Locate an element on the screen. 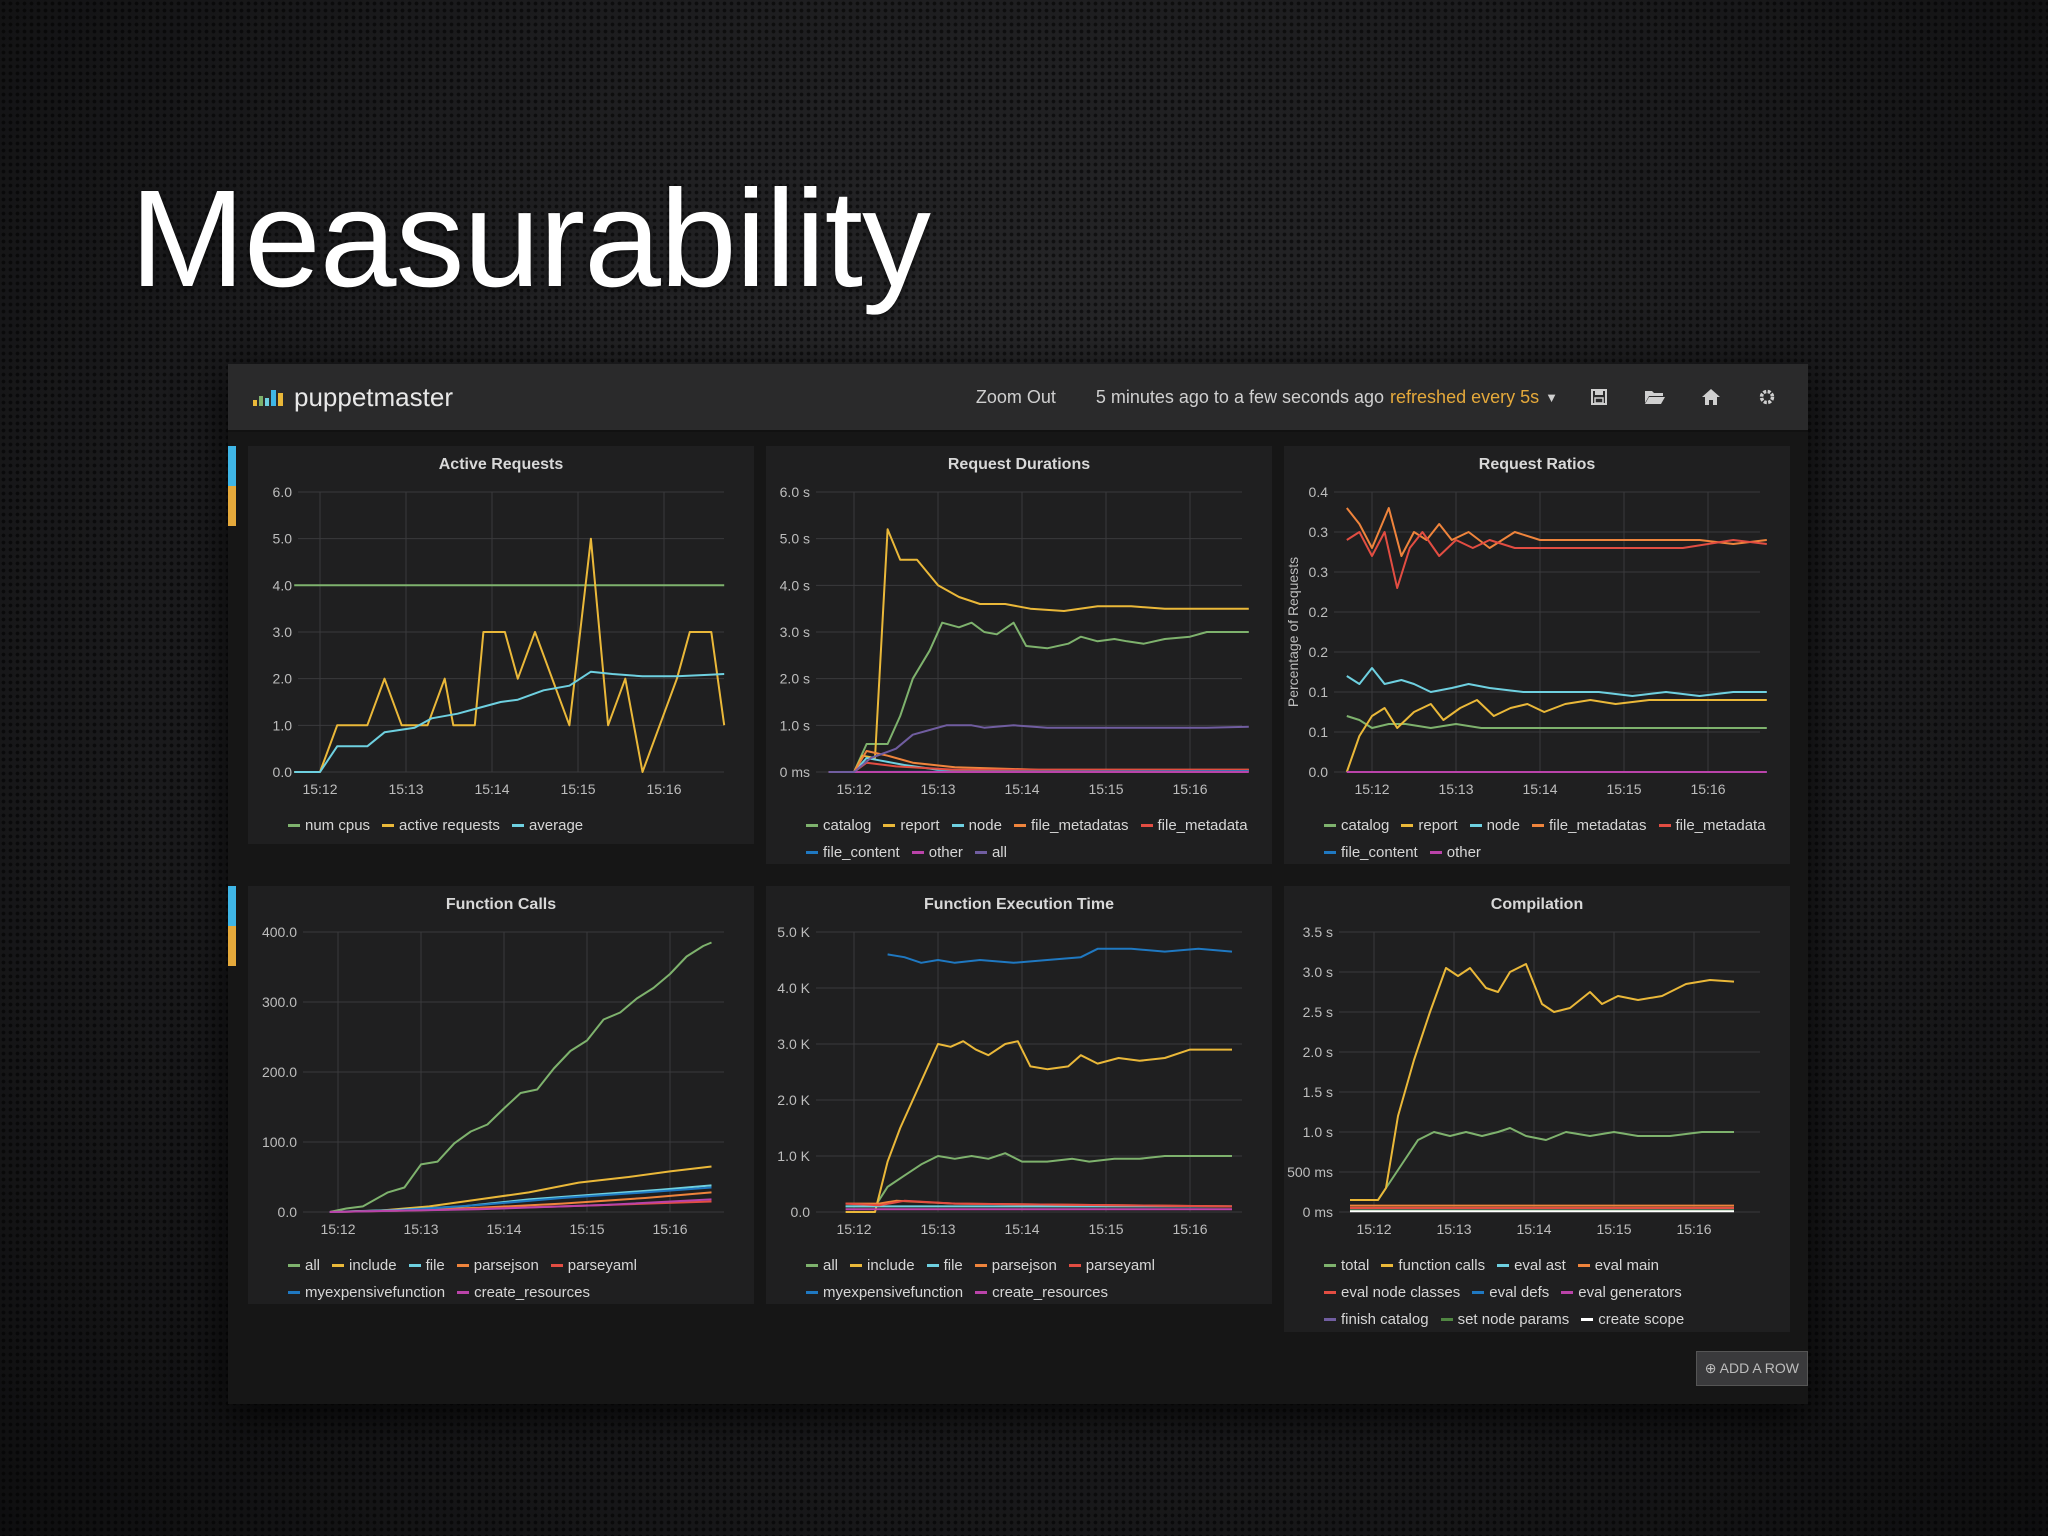 Image resolution: width=2048 pixels, height=1536 pixels. legend-label: file is located at coordinates (435, 1265).